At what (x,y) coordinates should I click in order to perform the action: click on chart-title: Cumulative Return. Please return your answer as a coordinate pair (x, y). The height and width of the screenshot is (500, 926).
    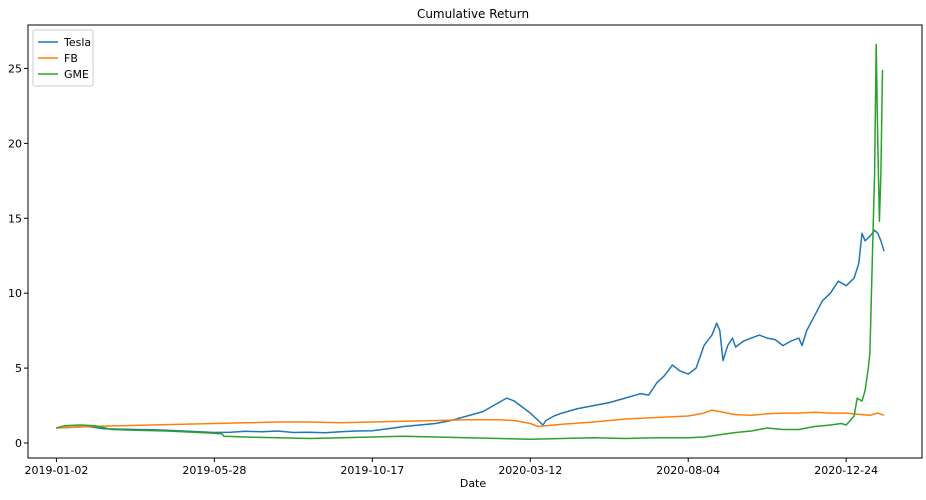
    Looking at the image, I should click on (473, 14).